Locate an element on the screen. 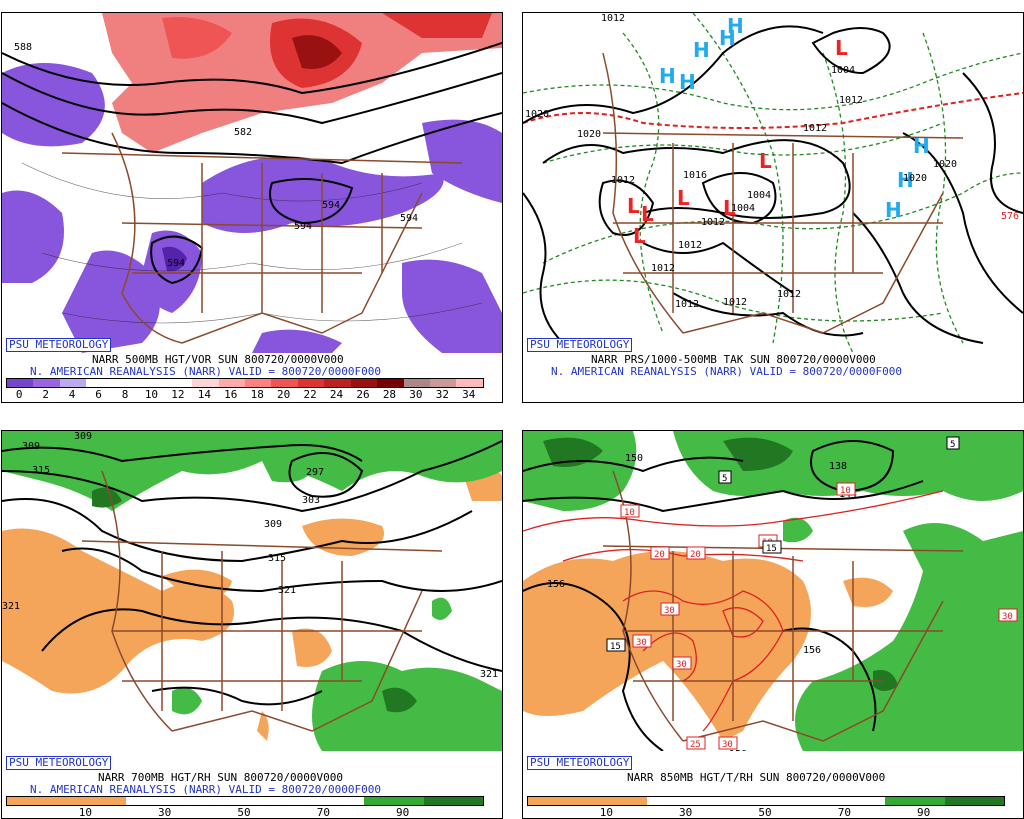 This screenshot has width=1024, height=819. colorbar-tick-label: 2 is located at coordinates (45, 394).